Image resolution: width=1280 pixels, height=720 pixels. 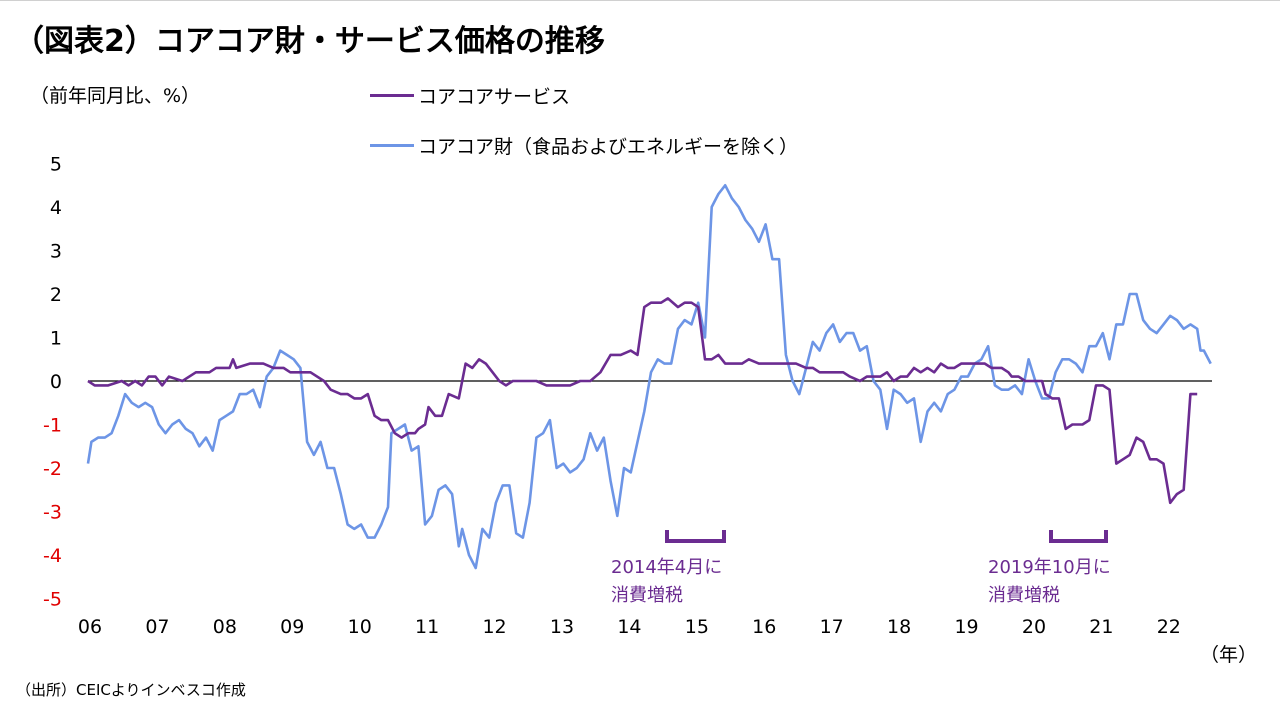 What do you see at coordinates (392, 95) in the screenshot?
I see `legend-swatch-services` at bounding box center [392, 95].